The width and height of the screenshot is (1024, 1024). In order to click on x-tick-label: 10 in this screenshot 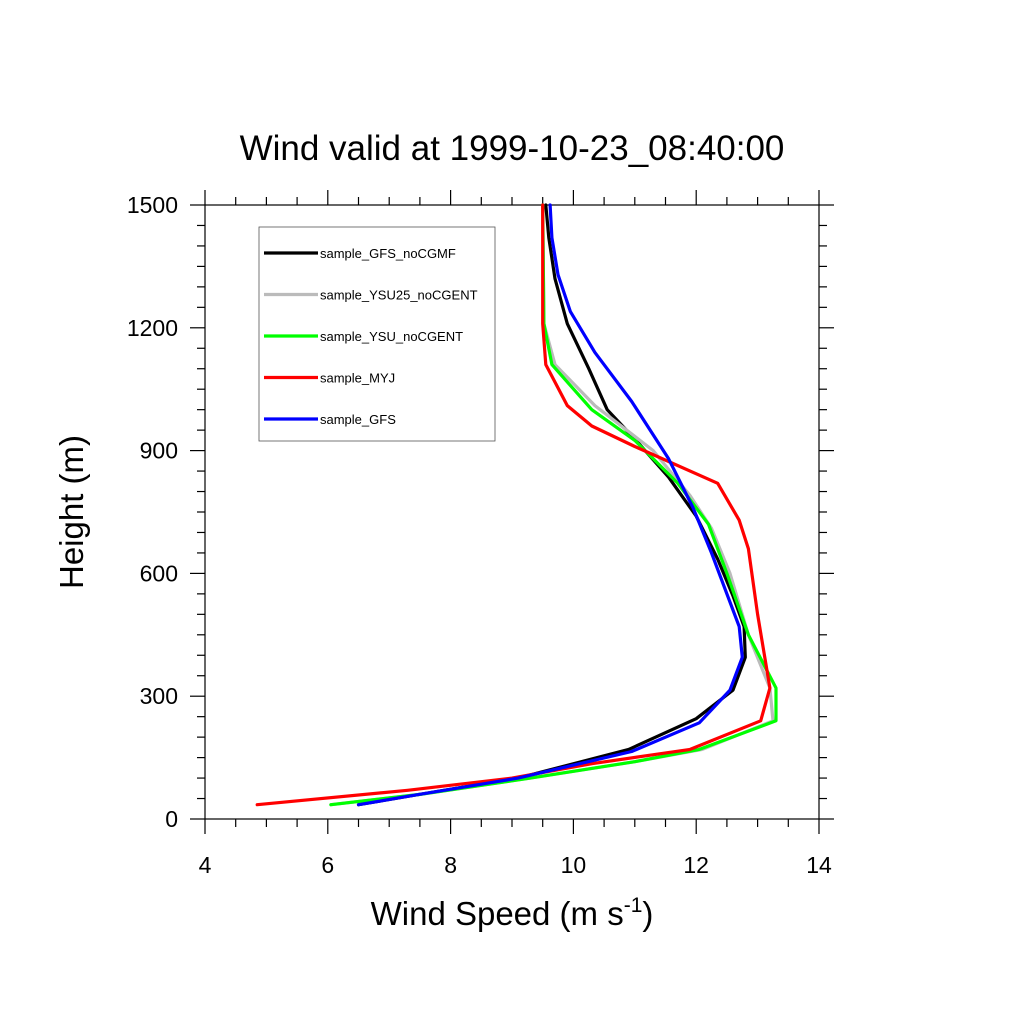, I will do `click(574, 865)`.